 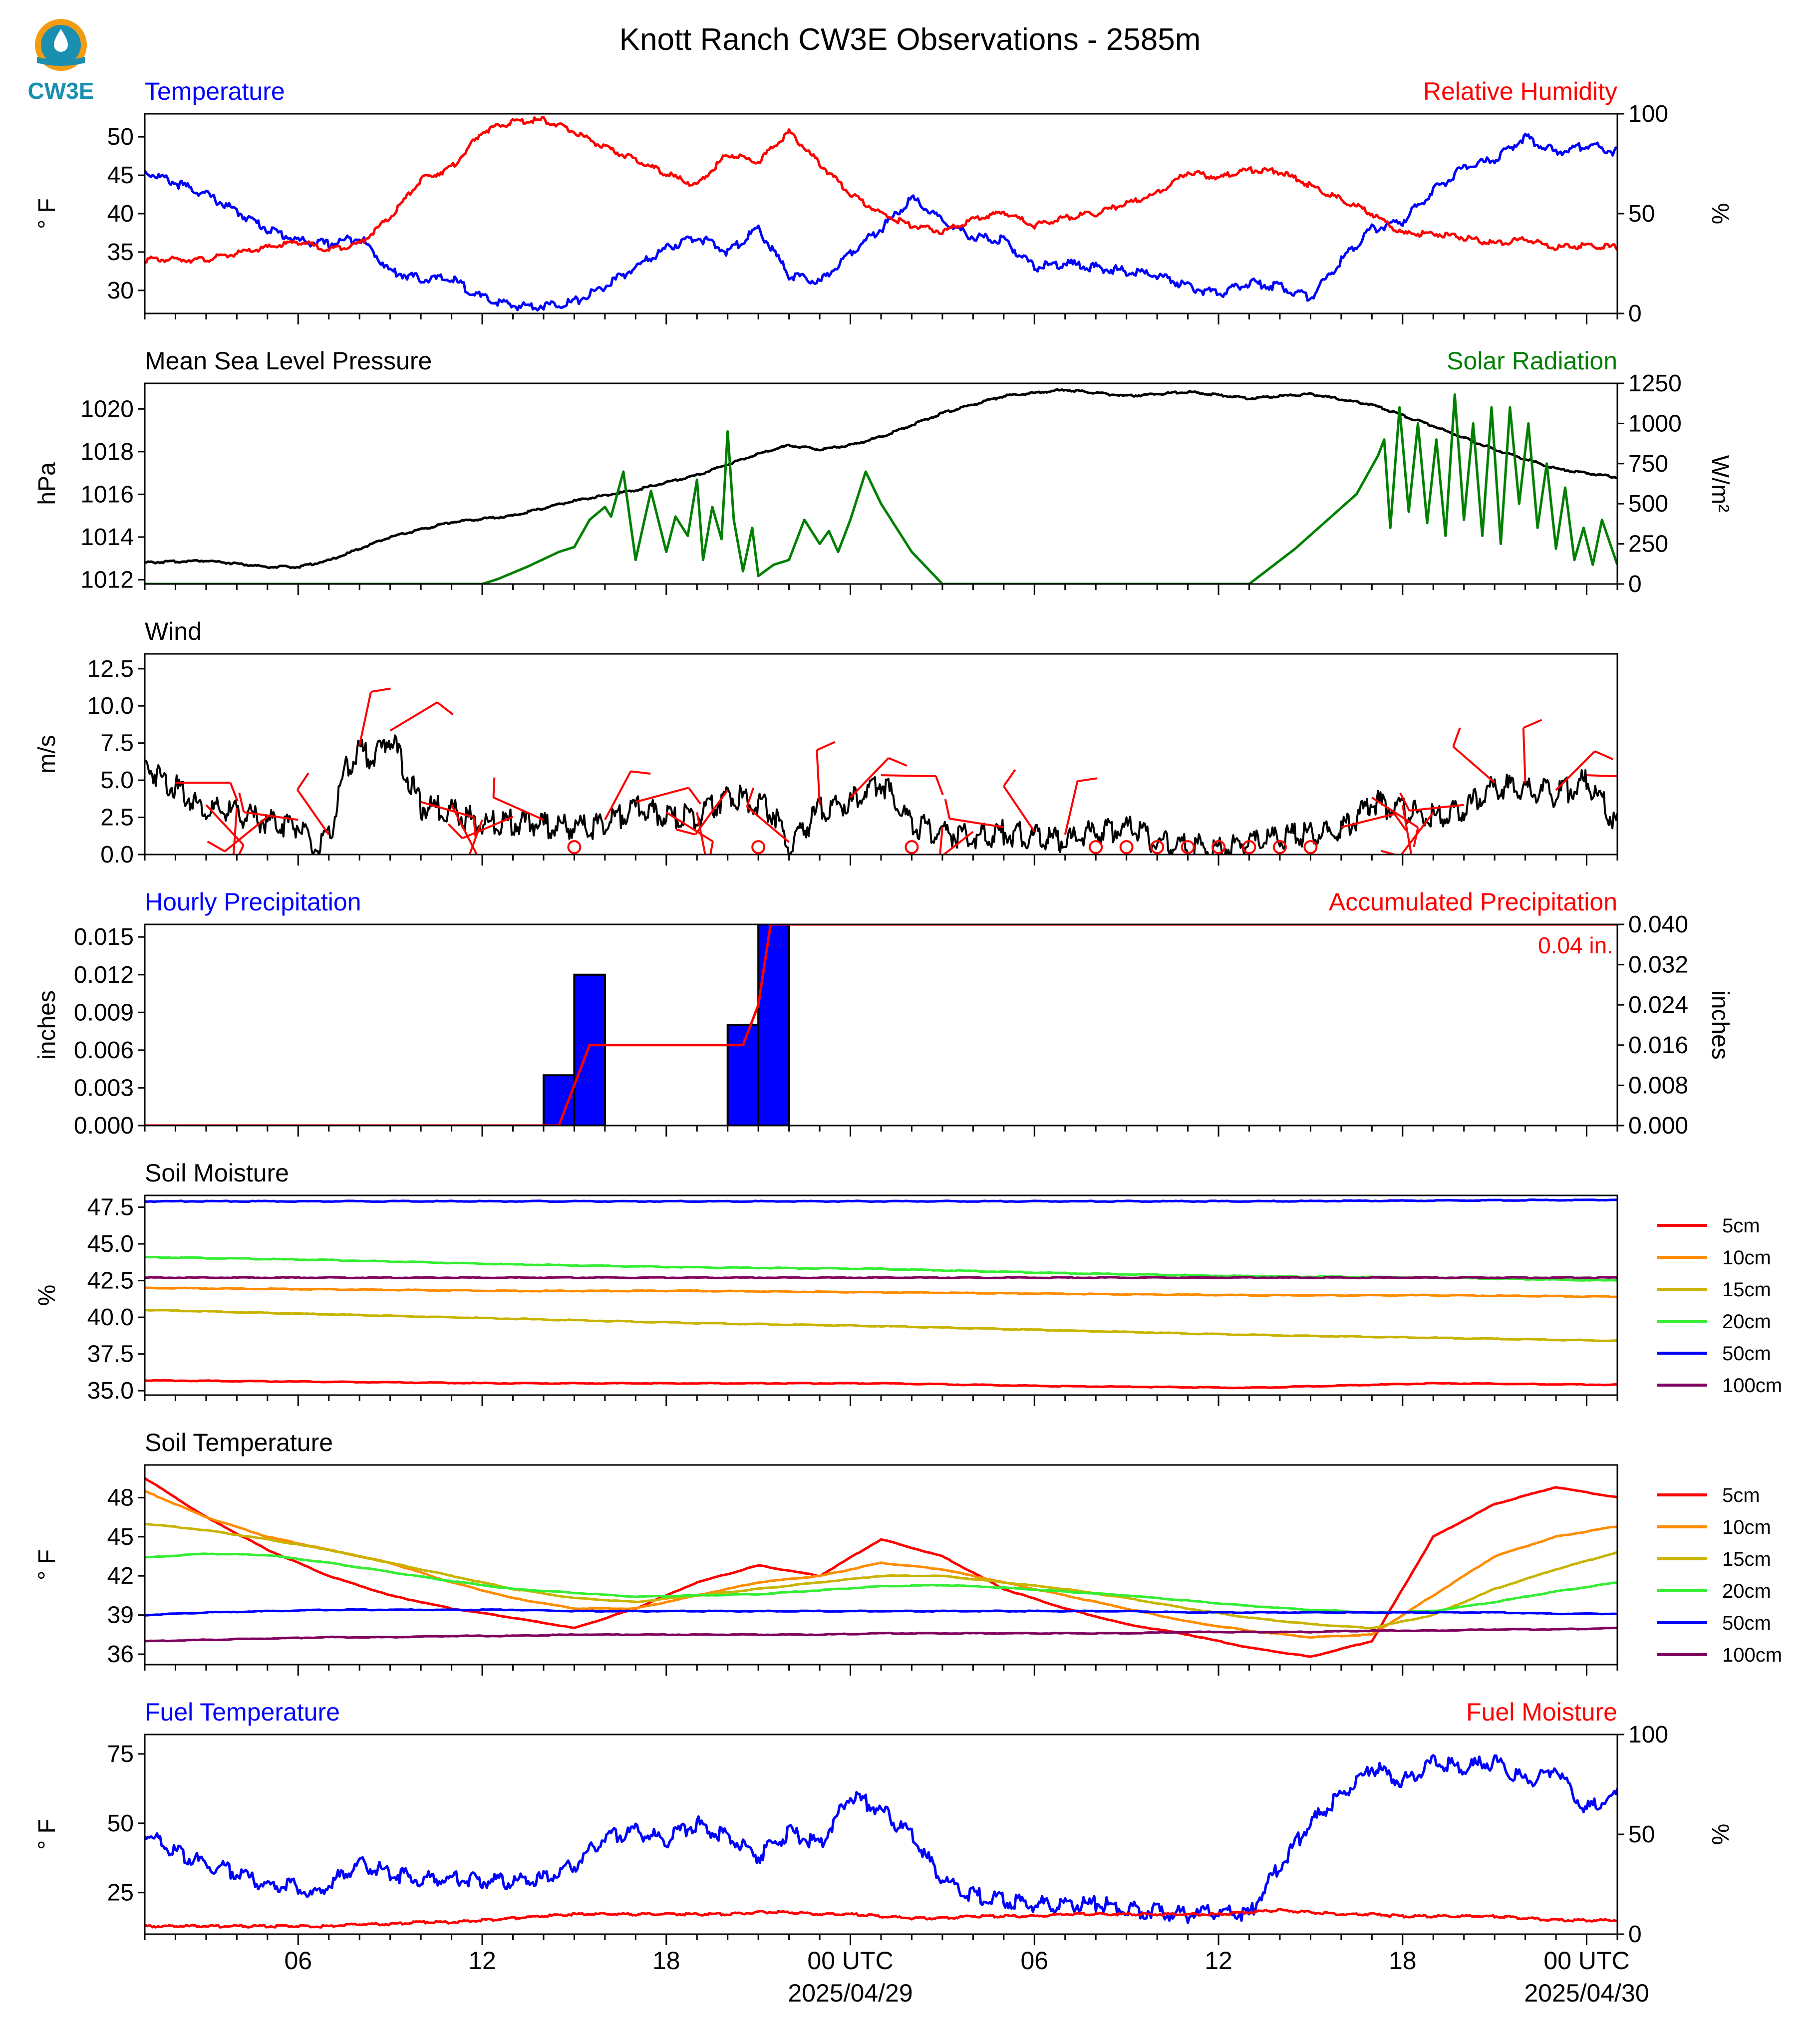 What do you see at coordinates (110, 669) in the screenshot?
I see `y-tick-label-left: 12.5` at bounding box center [110, 669].